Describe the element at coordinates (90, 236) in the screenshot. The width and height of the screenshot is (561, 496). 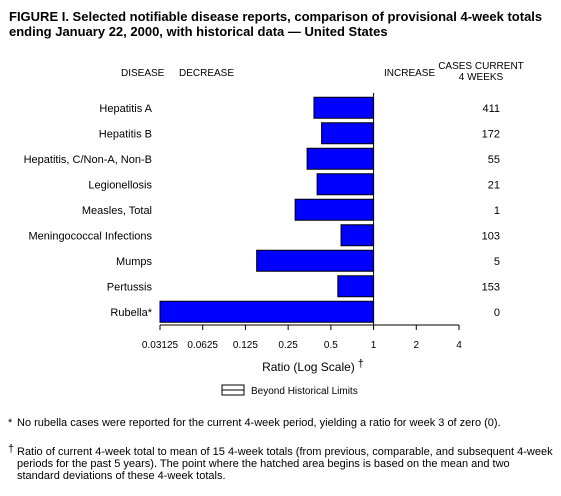
I see `category-label: Meningococcal Infections` at that location.